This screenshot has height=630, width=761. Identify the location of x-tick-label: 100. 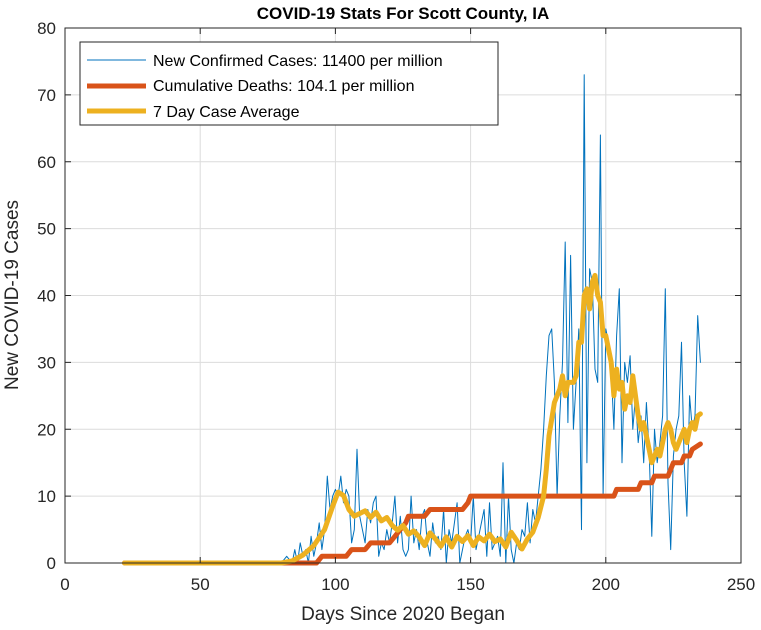
(335, 584).